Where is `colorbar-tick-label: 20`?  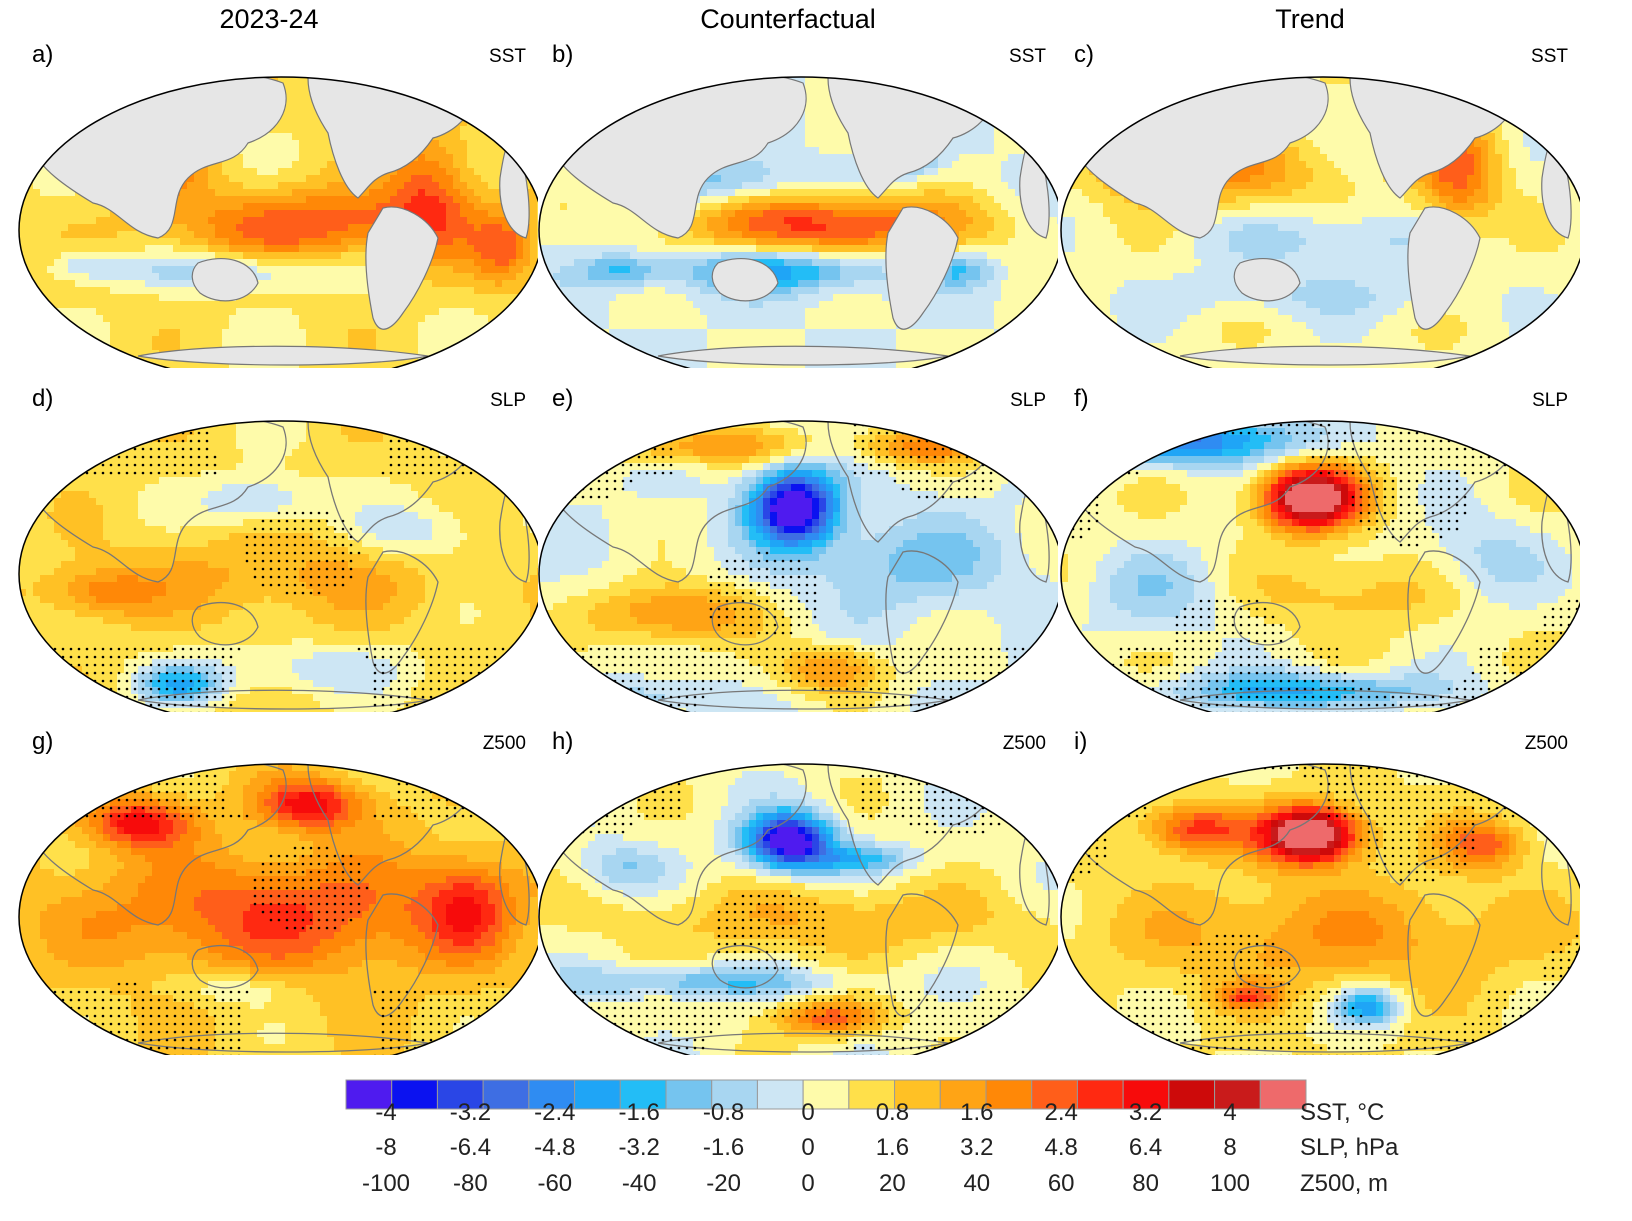
colorbar-tick-label: 20 is located at coordinates (892, 1184).